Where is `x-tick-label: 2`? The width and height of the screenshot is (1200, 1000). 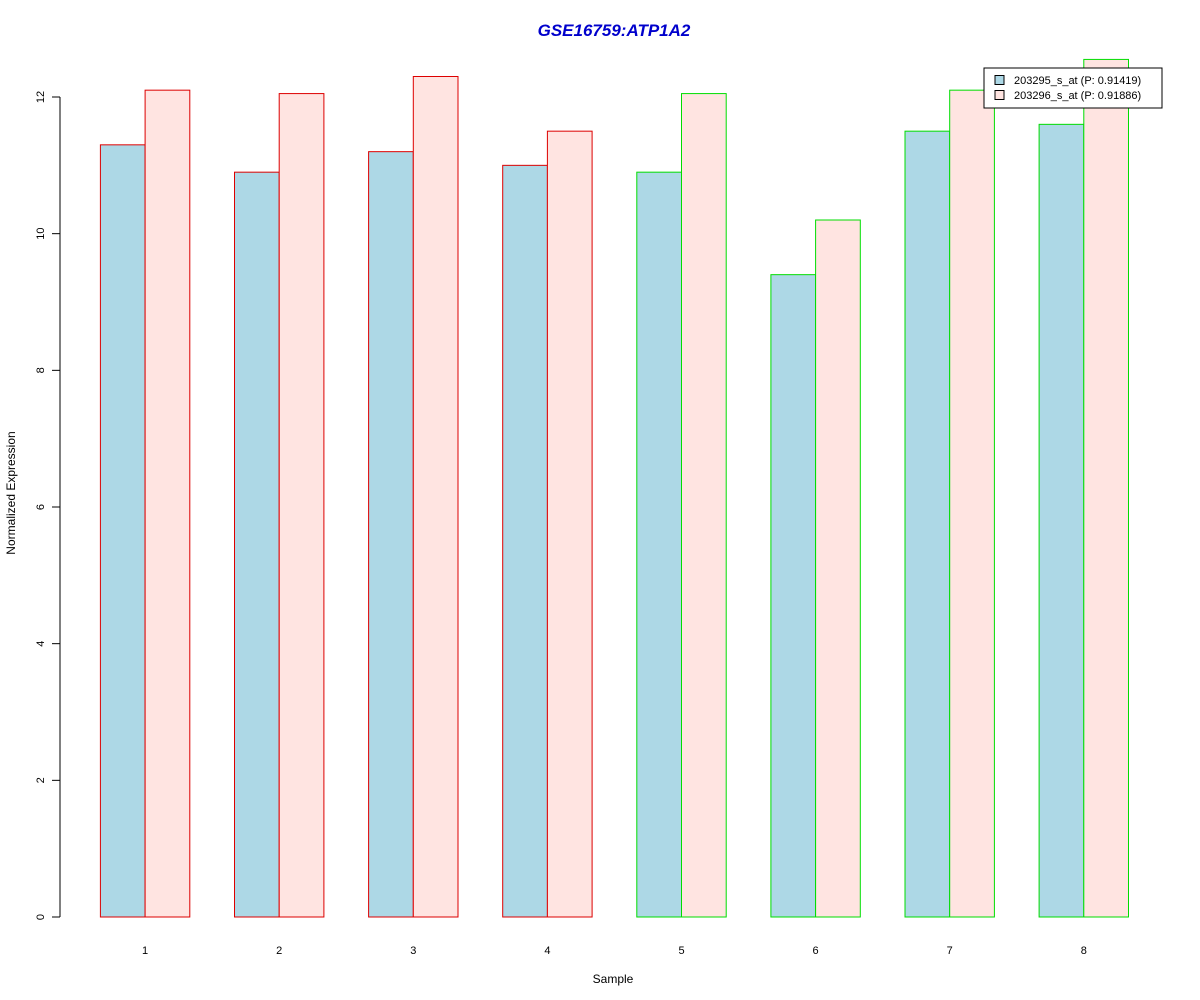
x-tick-label: 2 is located at coordinates (279, 951).